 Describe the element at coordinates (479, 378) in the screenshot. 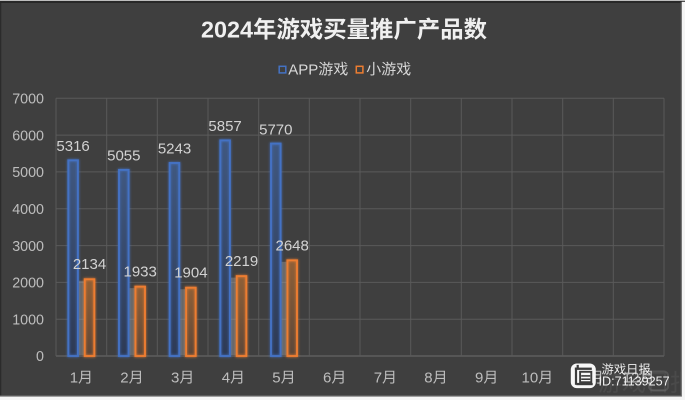

I see `svg-text: 9` at that location.